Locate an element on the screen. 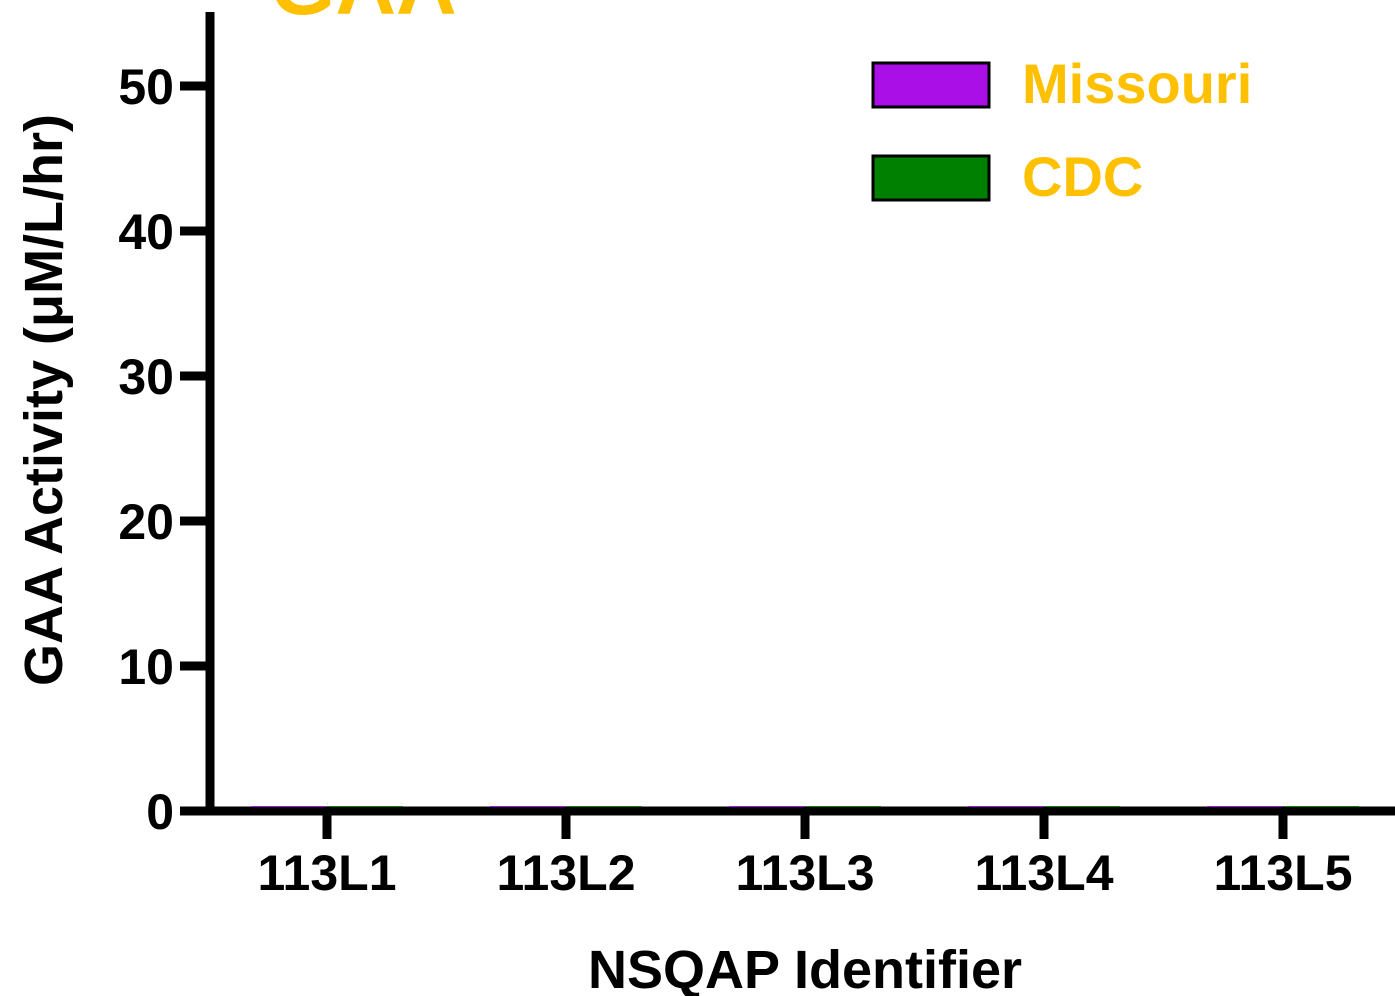 This screenshot has height=996, width=1395. bars is located at coordinates (805, 806).